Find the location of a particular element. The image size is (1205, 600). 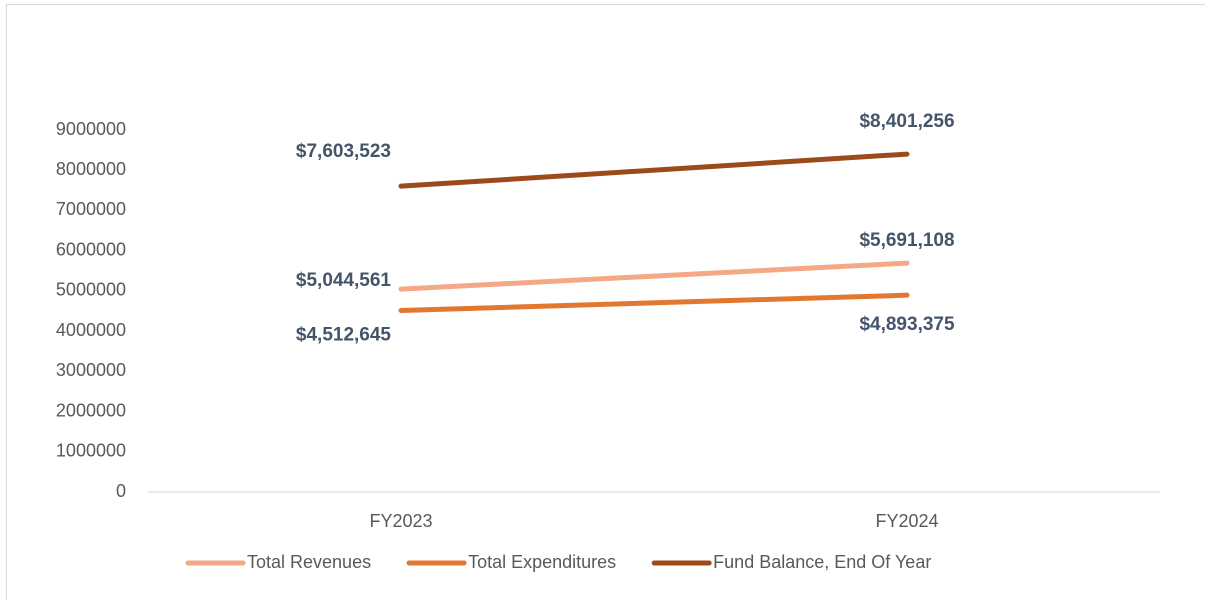

x-tick-label: FY2024 is located at coordinates (906, 521).